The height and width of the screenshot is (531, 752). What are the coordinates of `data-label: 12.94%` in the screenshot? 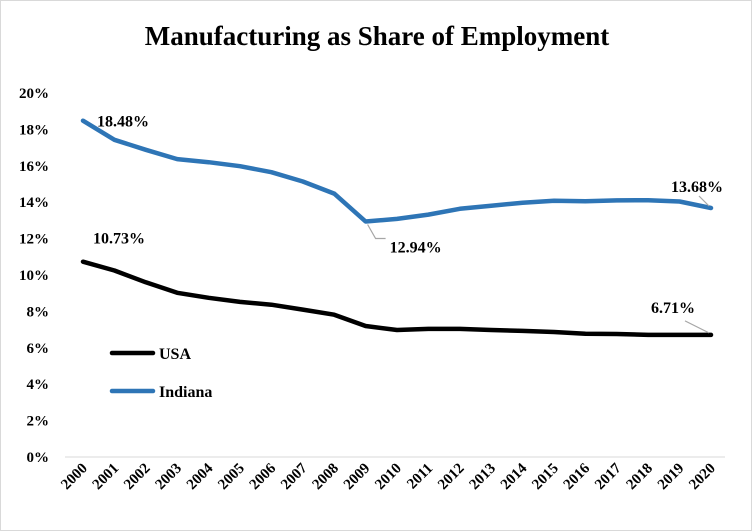 It's located at (416, 247).